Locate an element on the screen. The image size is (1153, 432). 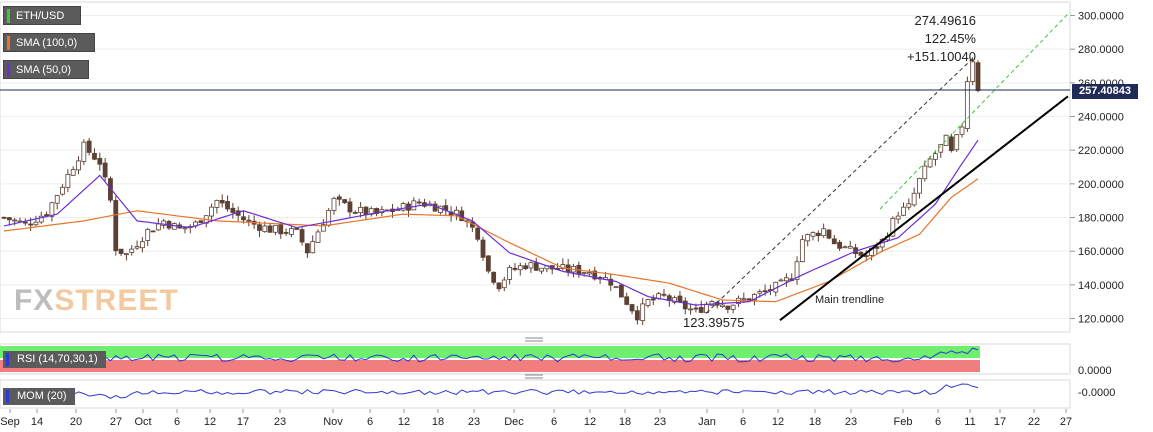
x-tick-label: Dec is located at coordinates (514, 422).